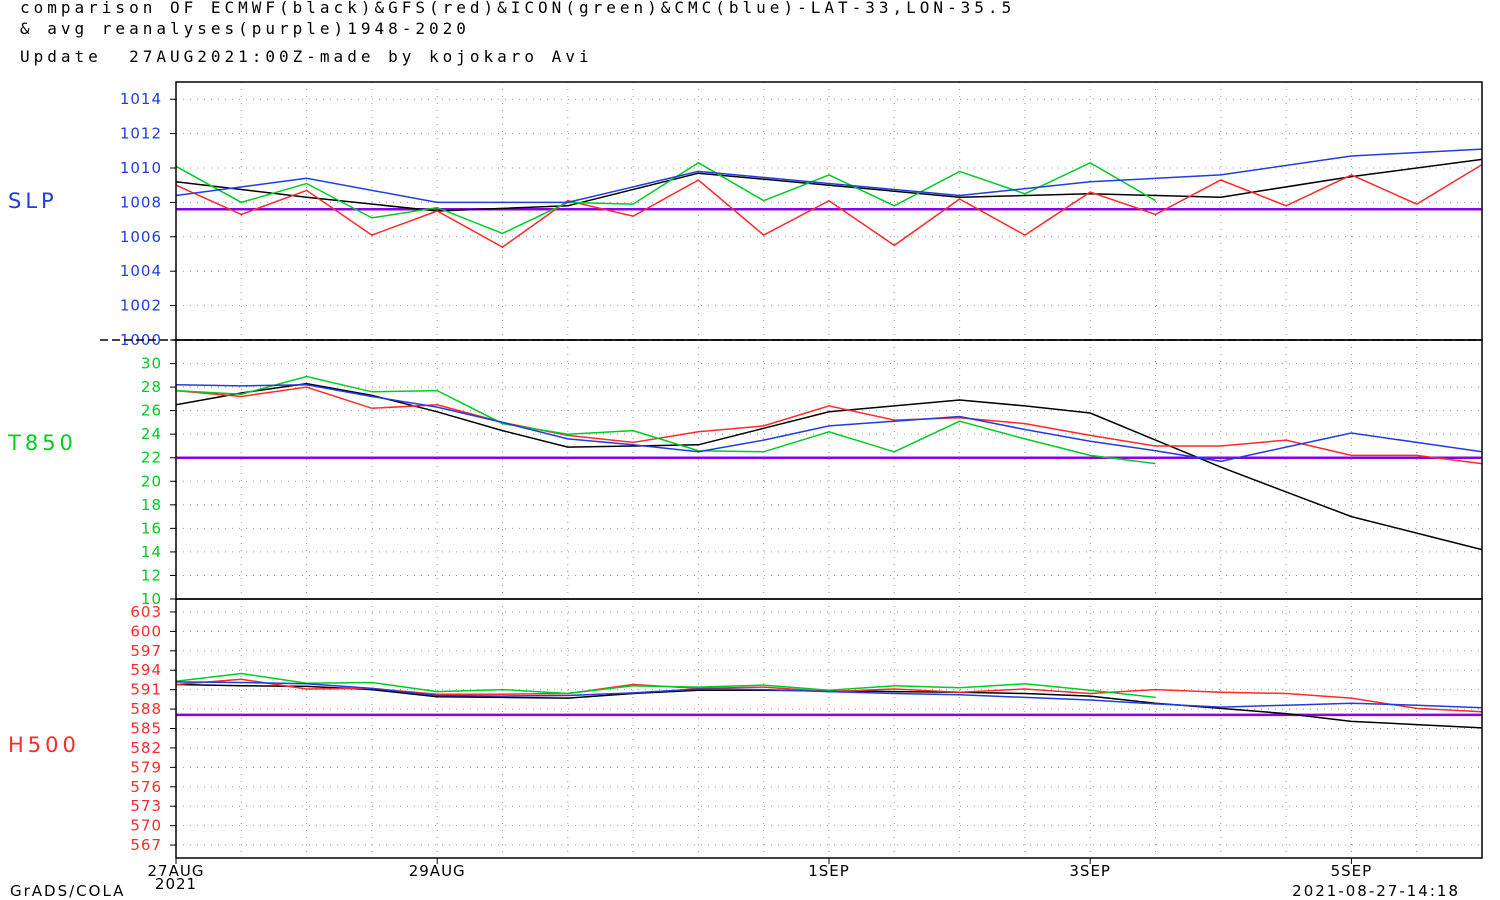 The width and height of the screenshot is (1500, 900). I want to click on series-icon-h500, so click(665, 685).